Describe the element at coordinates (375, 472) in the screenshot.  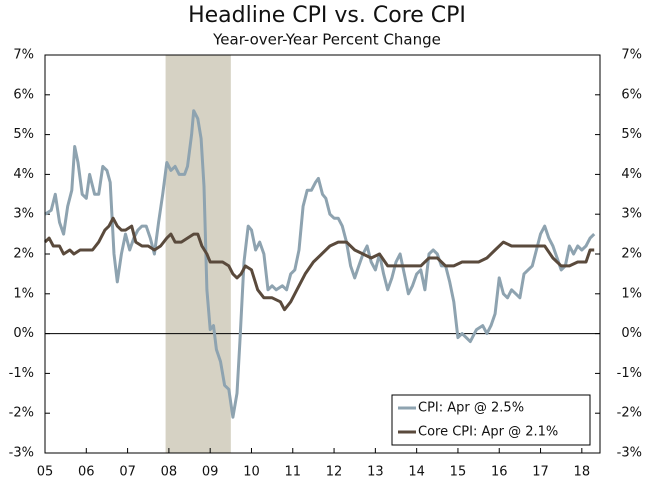
I see `x-tick-label: 13` at that location.